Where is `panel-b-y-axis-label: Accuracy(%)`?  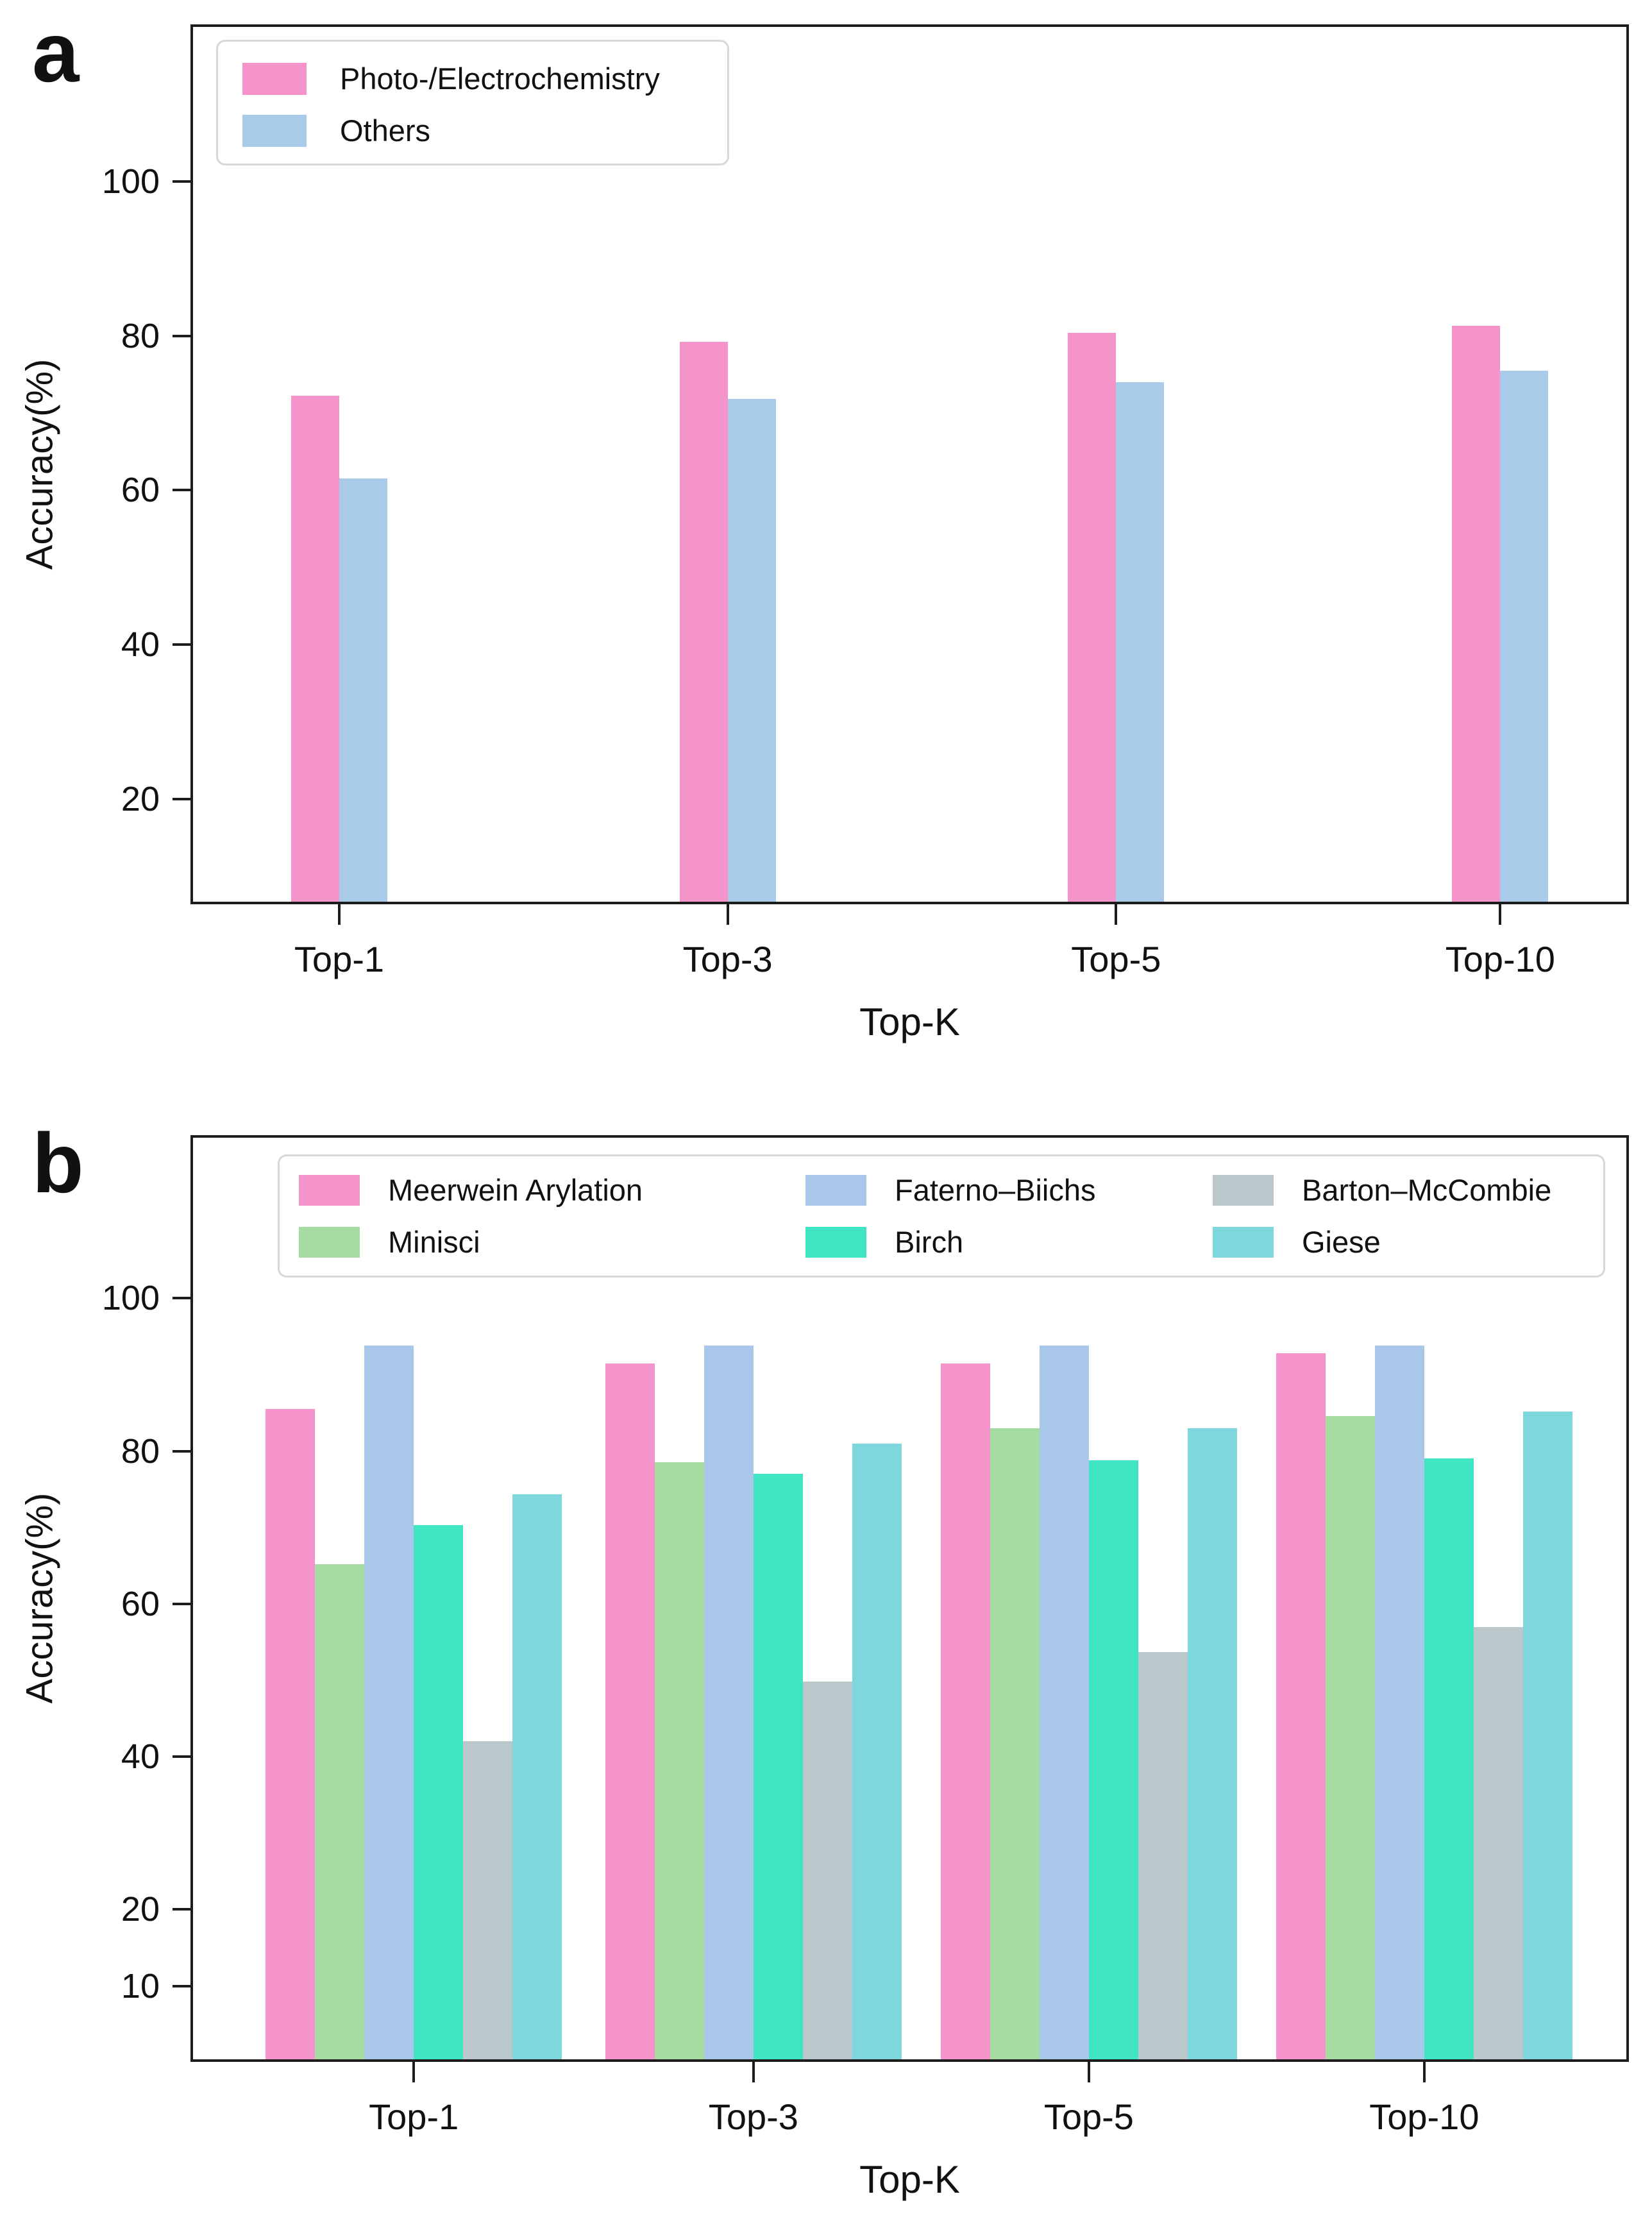
panel-b-y-axis-label: Accuracy(%) is located at coordinates (40, 1598).